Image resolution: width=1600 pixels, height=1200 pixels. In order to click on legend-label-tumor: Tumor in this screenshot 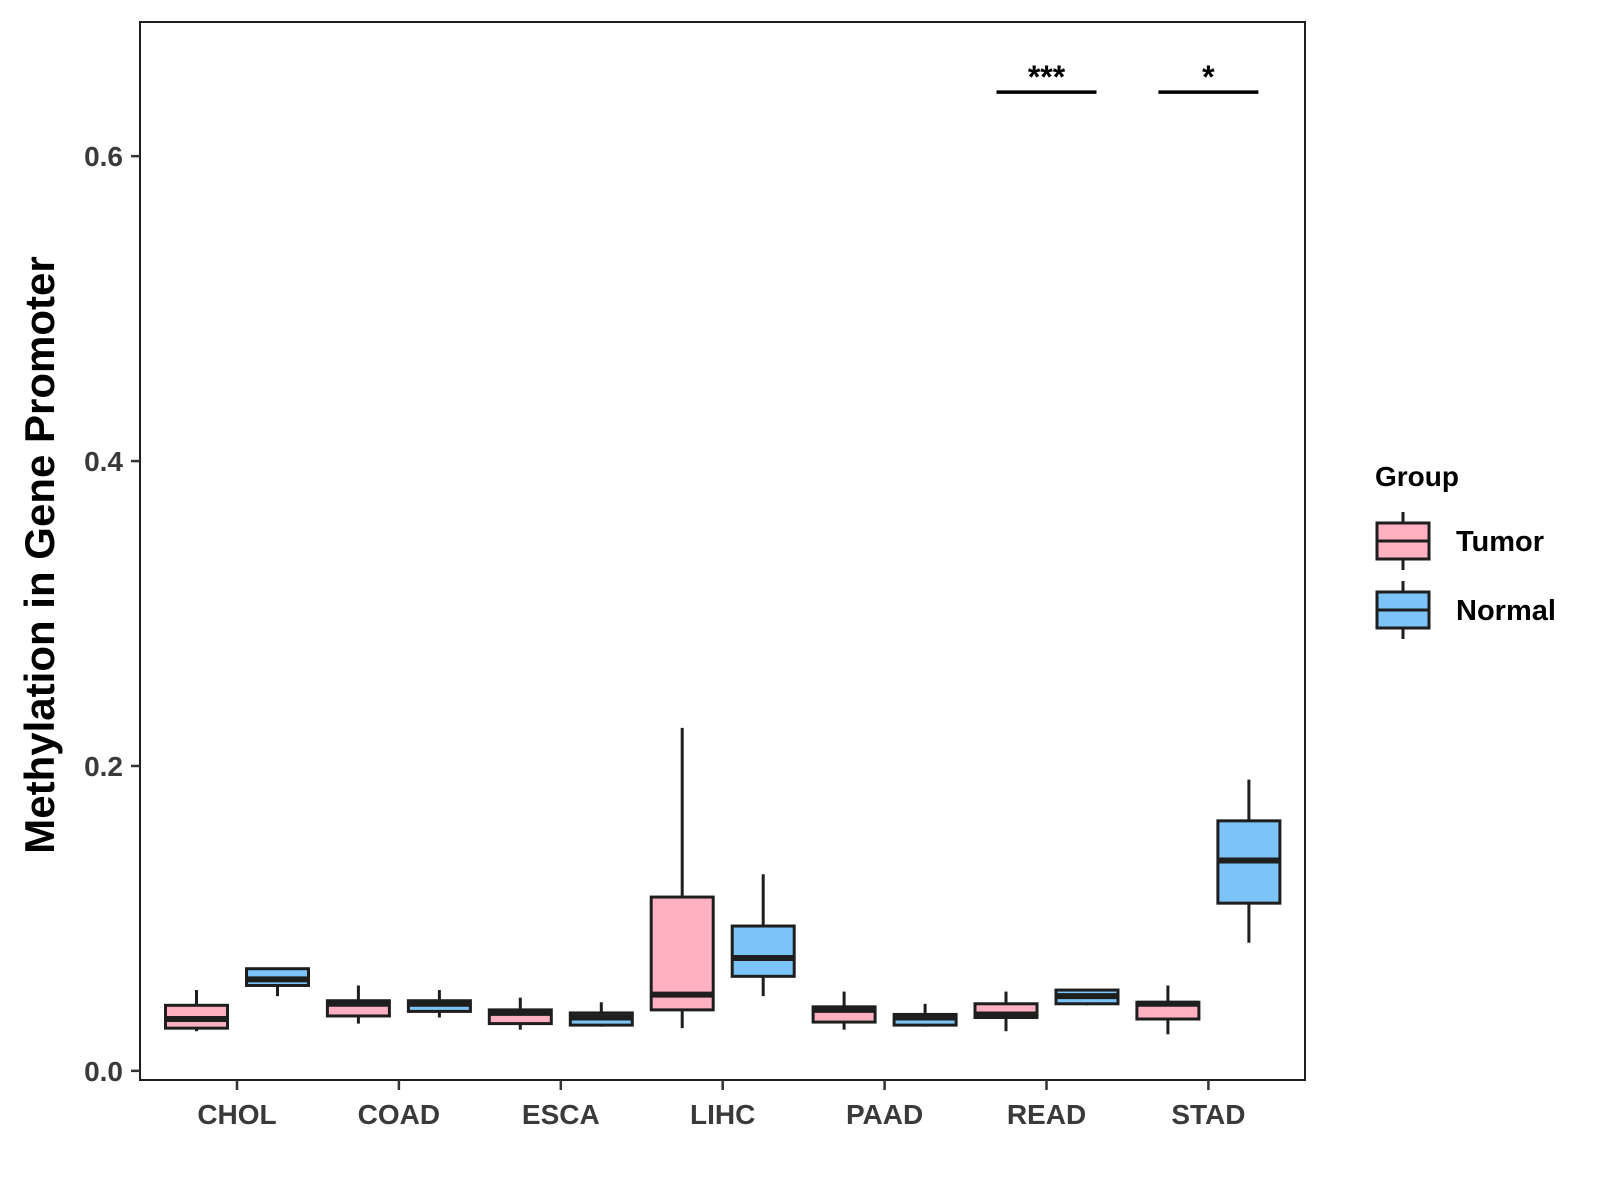, I will do `click(1500, 542)`.